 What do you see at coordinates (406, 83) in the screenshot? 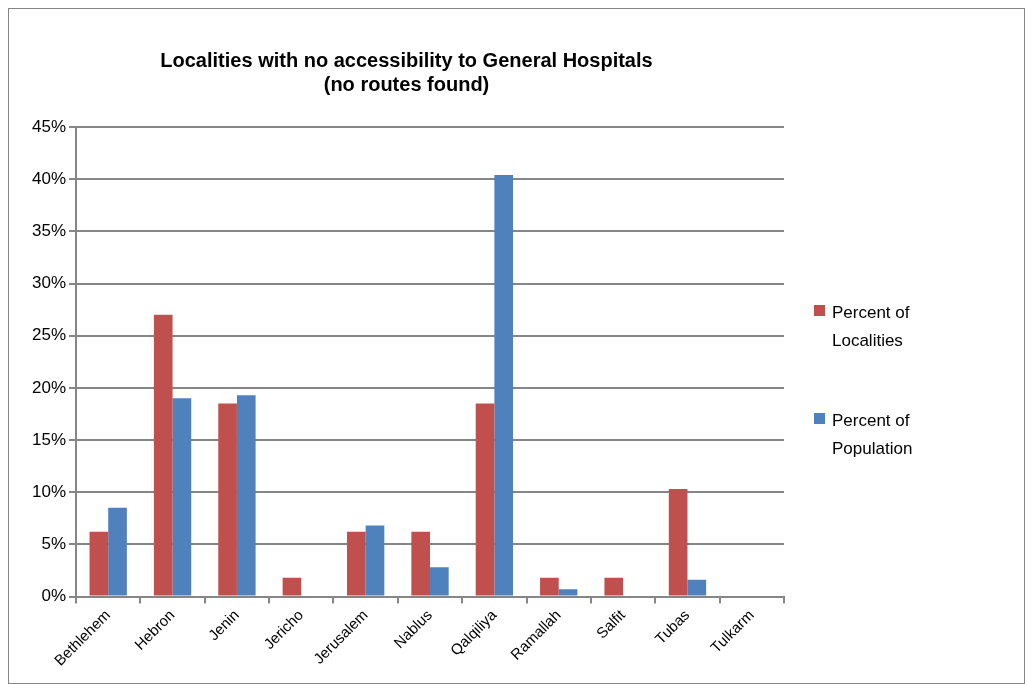
I see `text: (no routes found)` at bounding box center [406, 83].